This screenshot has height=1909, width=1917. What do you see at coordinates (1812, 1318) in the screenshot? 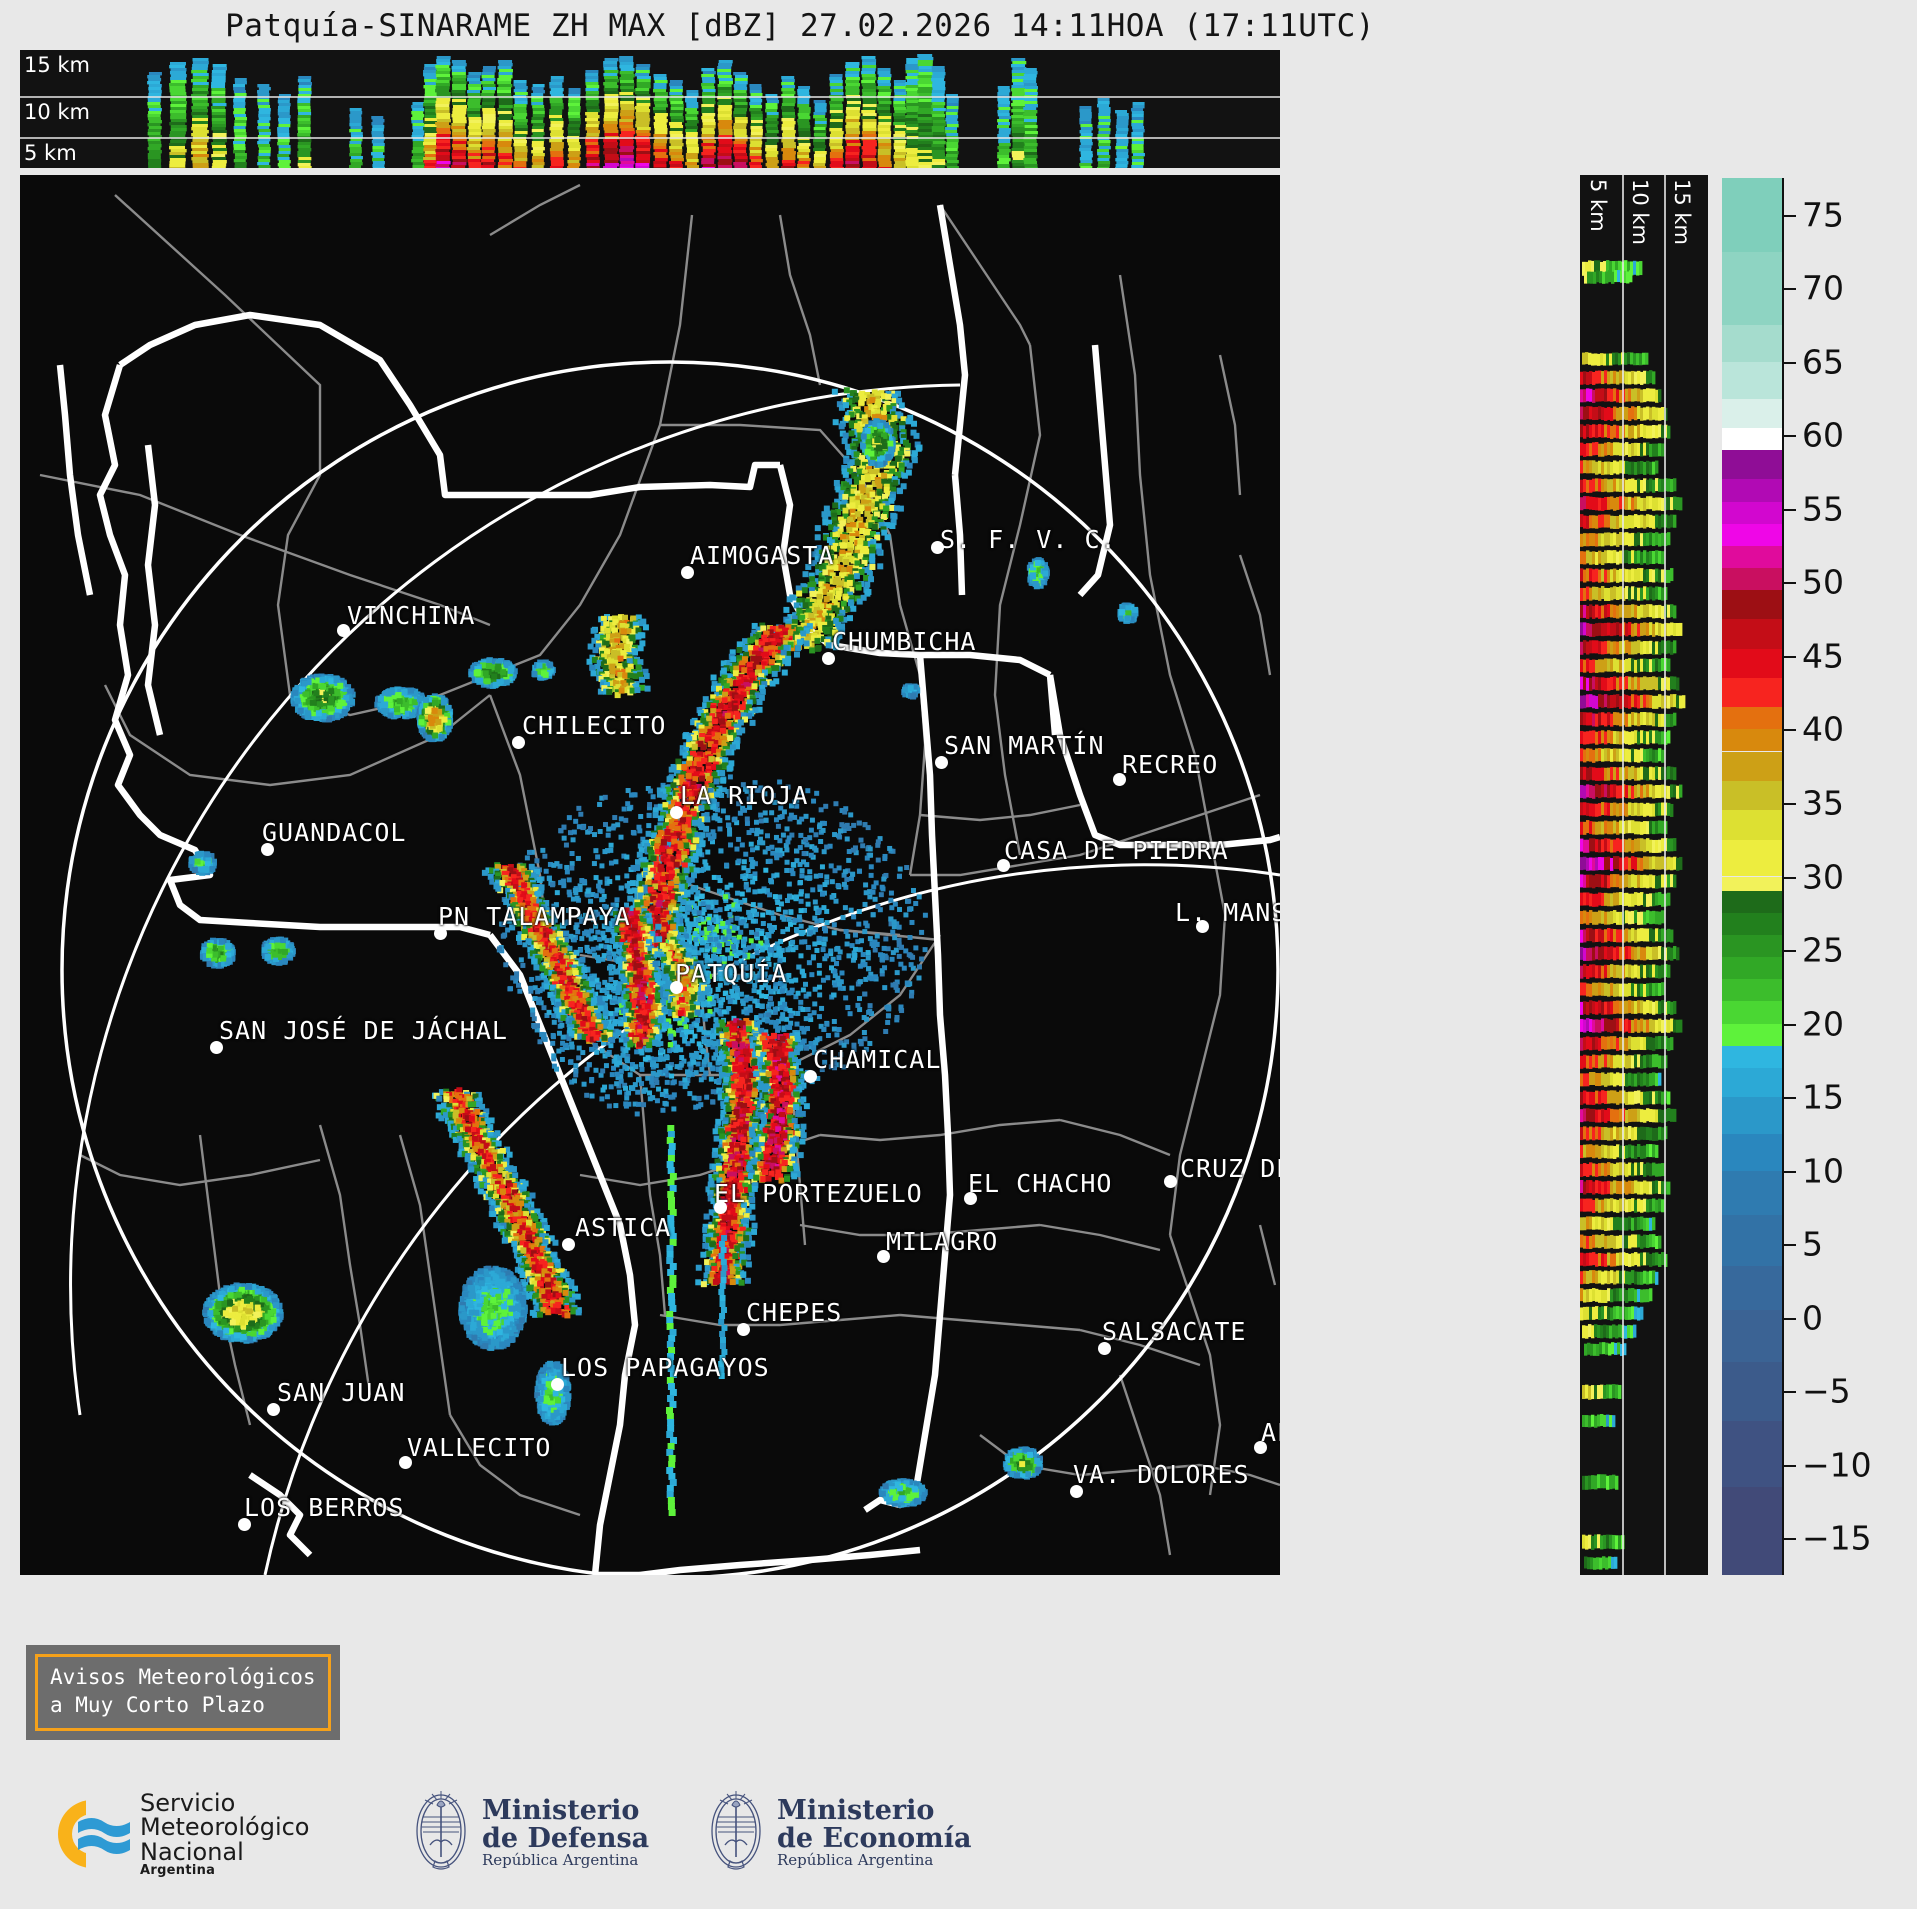
I see `colorbar-tick-label: 0` at bounding box center [1812, 1318].